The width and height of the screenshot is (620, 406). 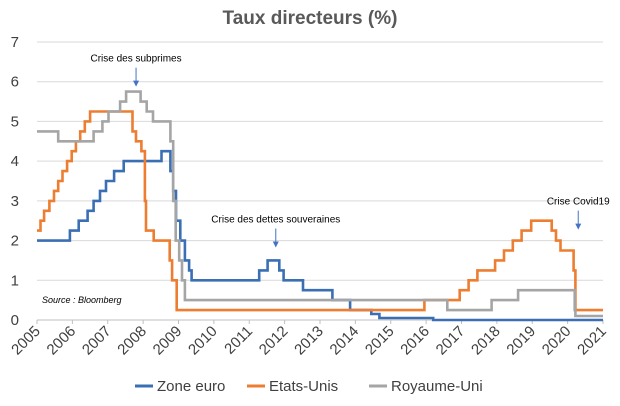 What do you see at coordinates (274, 341) in the screenshot?
I see `x-tick-label: 2012` at bounding box center [274, 341].